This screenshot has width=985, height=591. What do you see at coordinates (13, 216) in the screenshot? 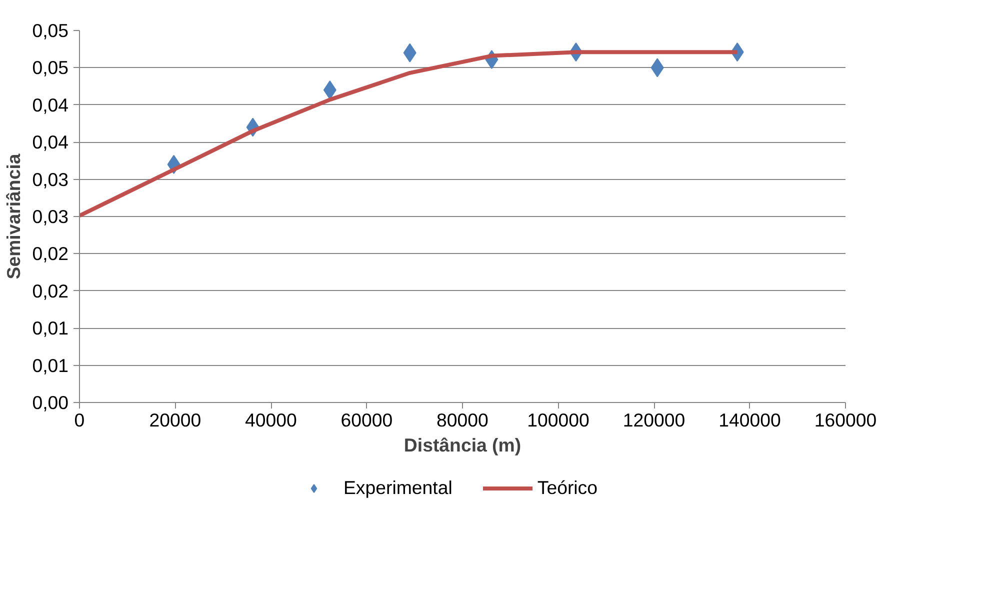
I see `y-axis-title: Semivariância` at bounding box center [13, 216].